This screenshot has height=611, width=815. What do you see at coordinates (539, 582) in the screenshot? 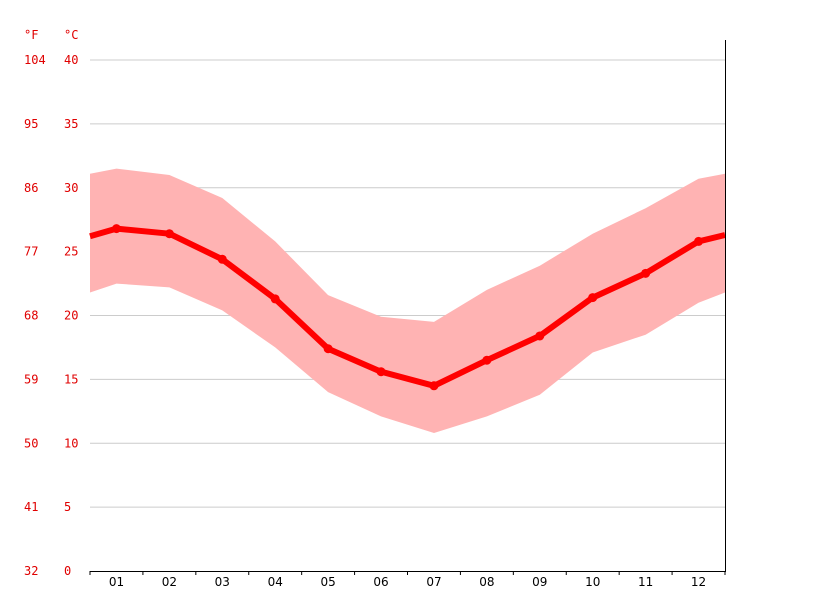
I see `x-tick-label: 09` at bounding box center [539, 582].